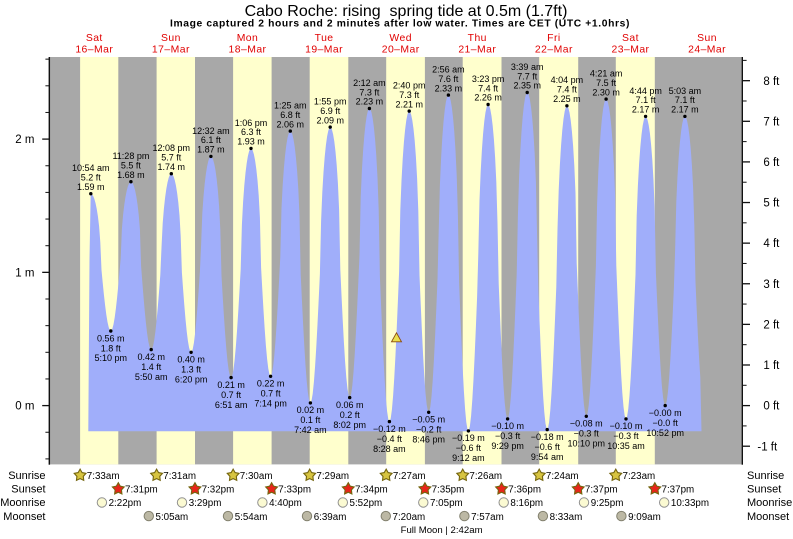 This screenshot has height=539, width=793. I want to click on svg-text: 4:21 am, so click(606, 74).